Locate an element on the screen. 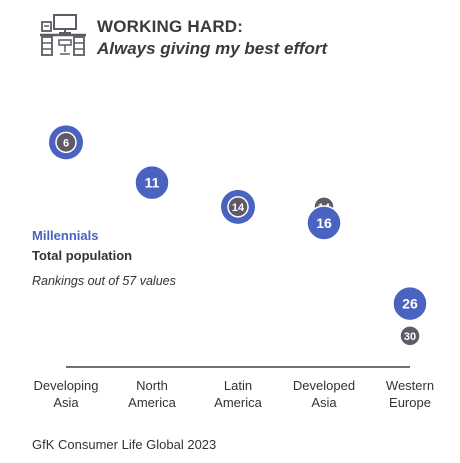 The image size is (460, 463). x-tick-label: Europe is located at coordinates (410, 402).